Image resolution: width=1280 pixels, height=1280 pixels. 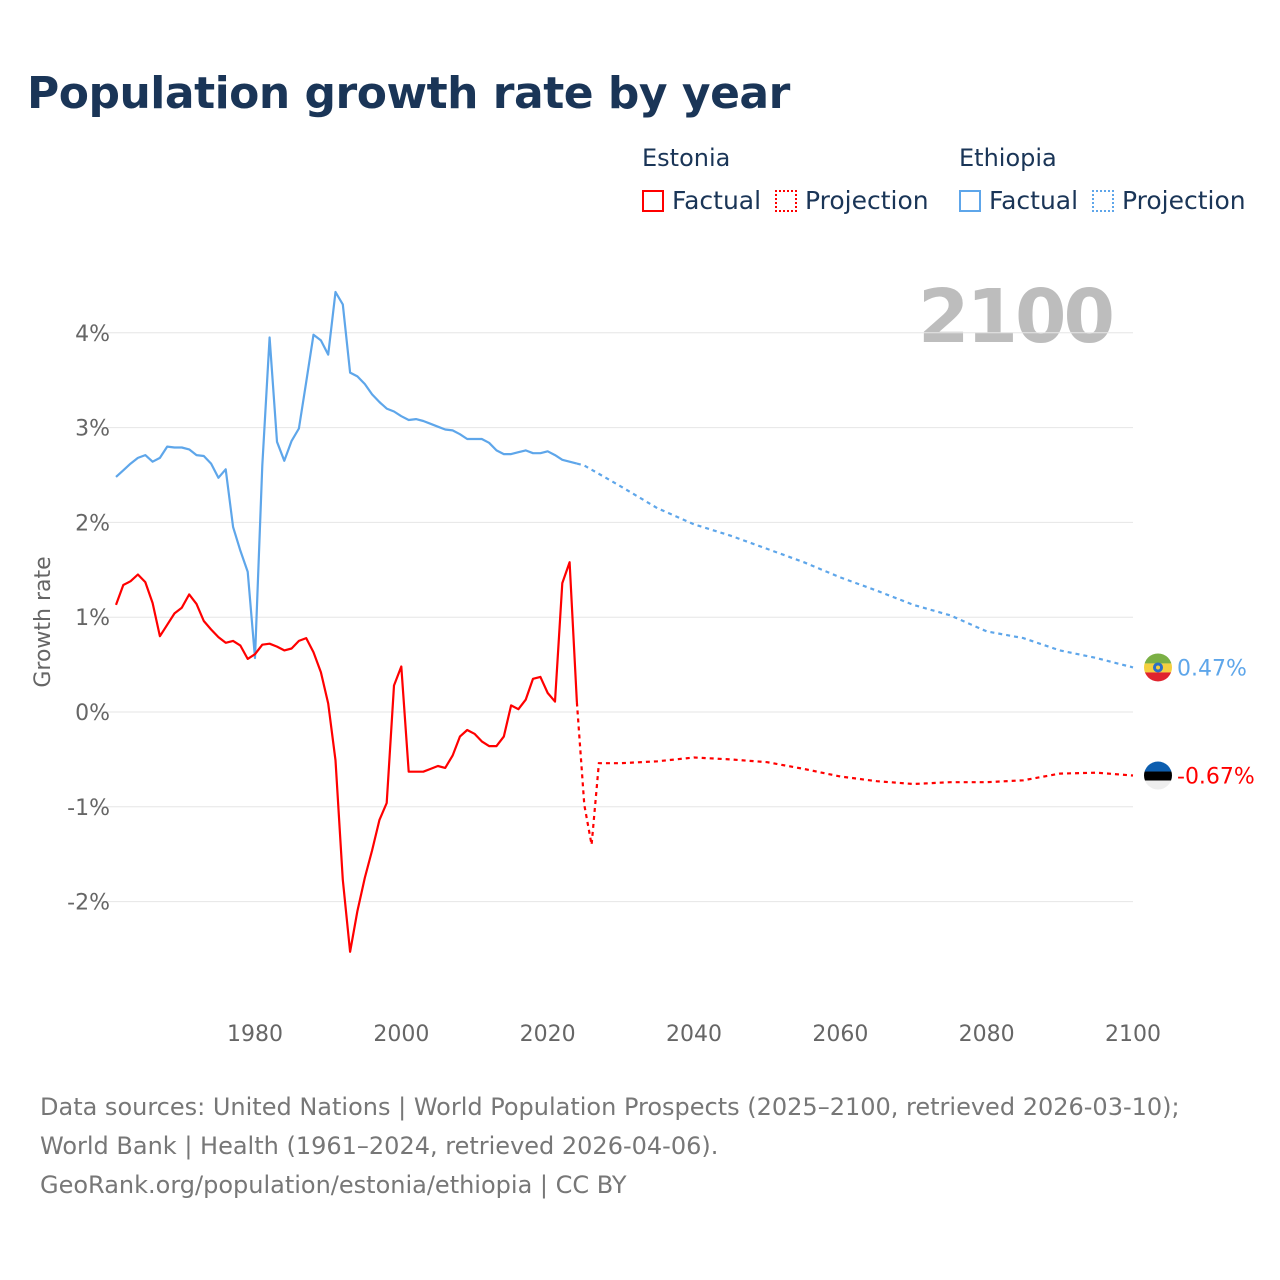 What do you see at coordinates (92, 334) in the screenshot?
I see `y-tick-label: 4%` at bounding box center [92, 334].